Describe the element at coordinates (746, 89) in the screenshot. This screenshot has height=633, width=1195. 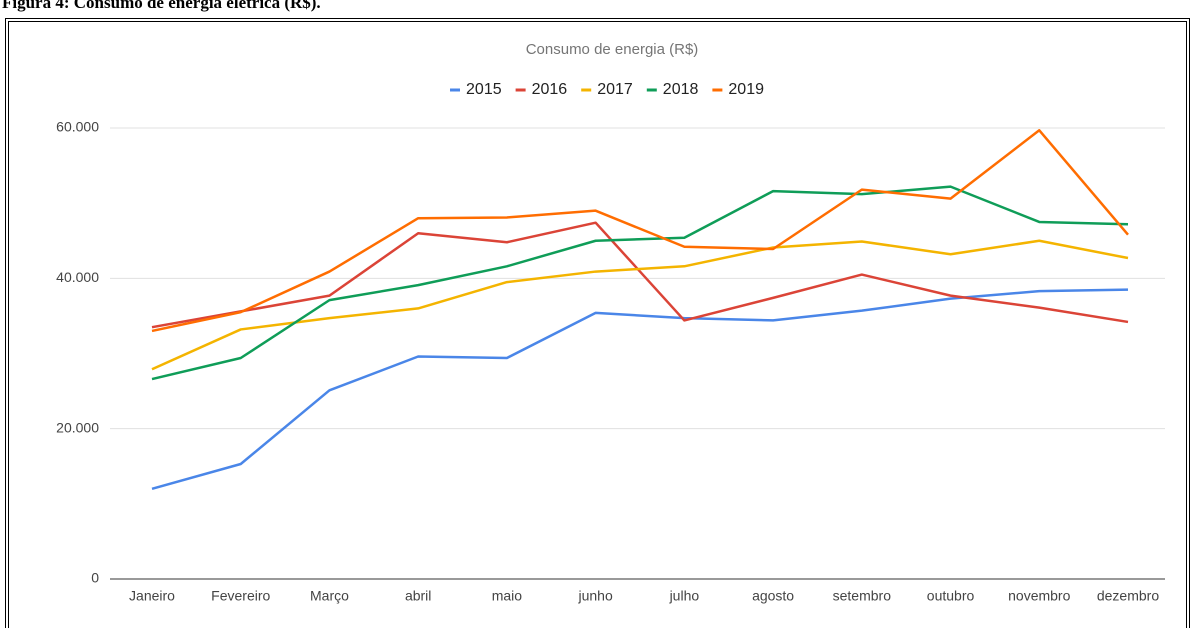
I see `legend-label: 2019` at that location.